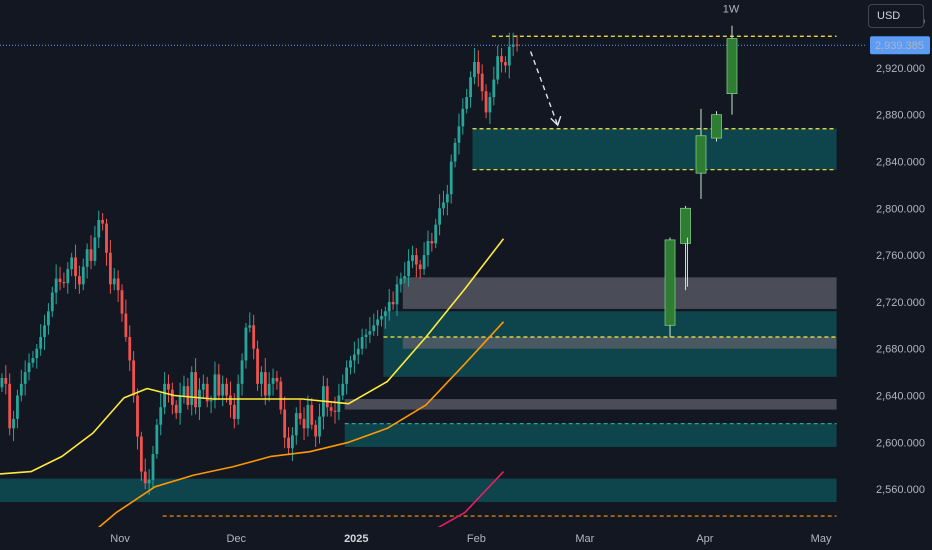 The width and height of the screenshot is (932, 550). I want to click on time-axis-bg, so click(466, 538).